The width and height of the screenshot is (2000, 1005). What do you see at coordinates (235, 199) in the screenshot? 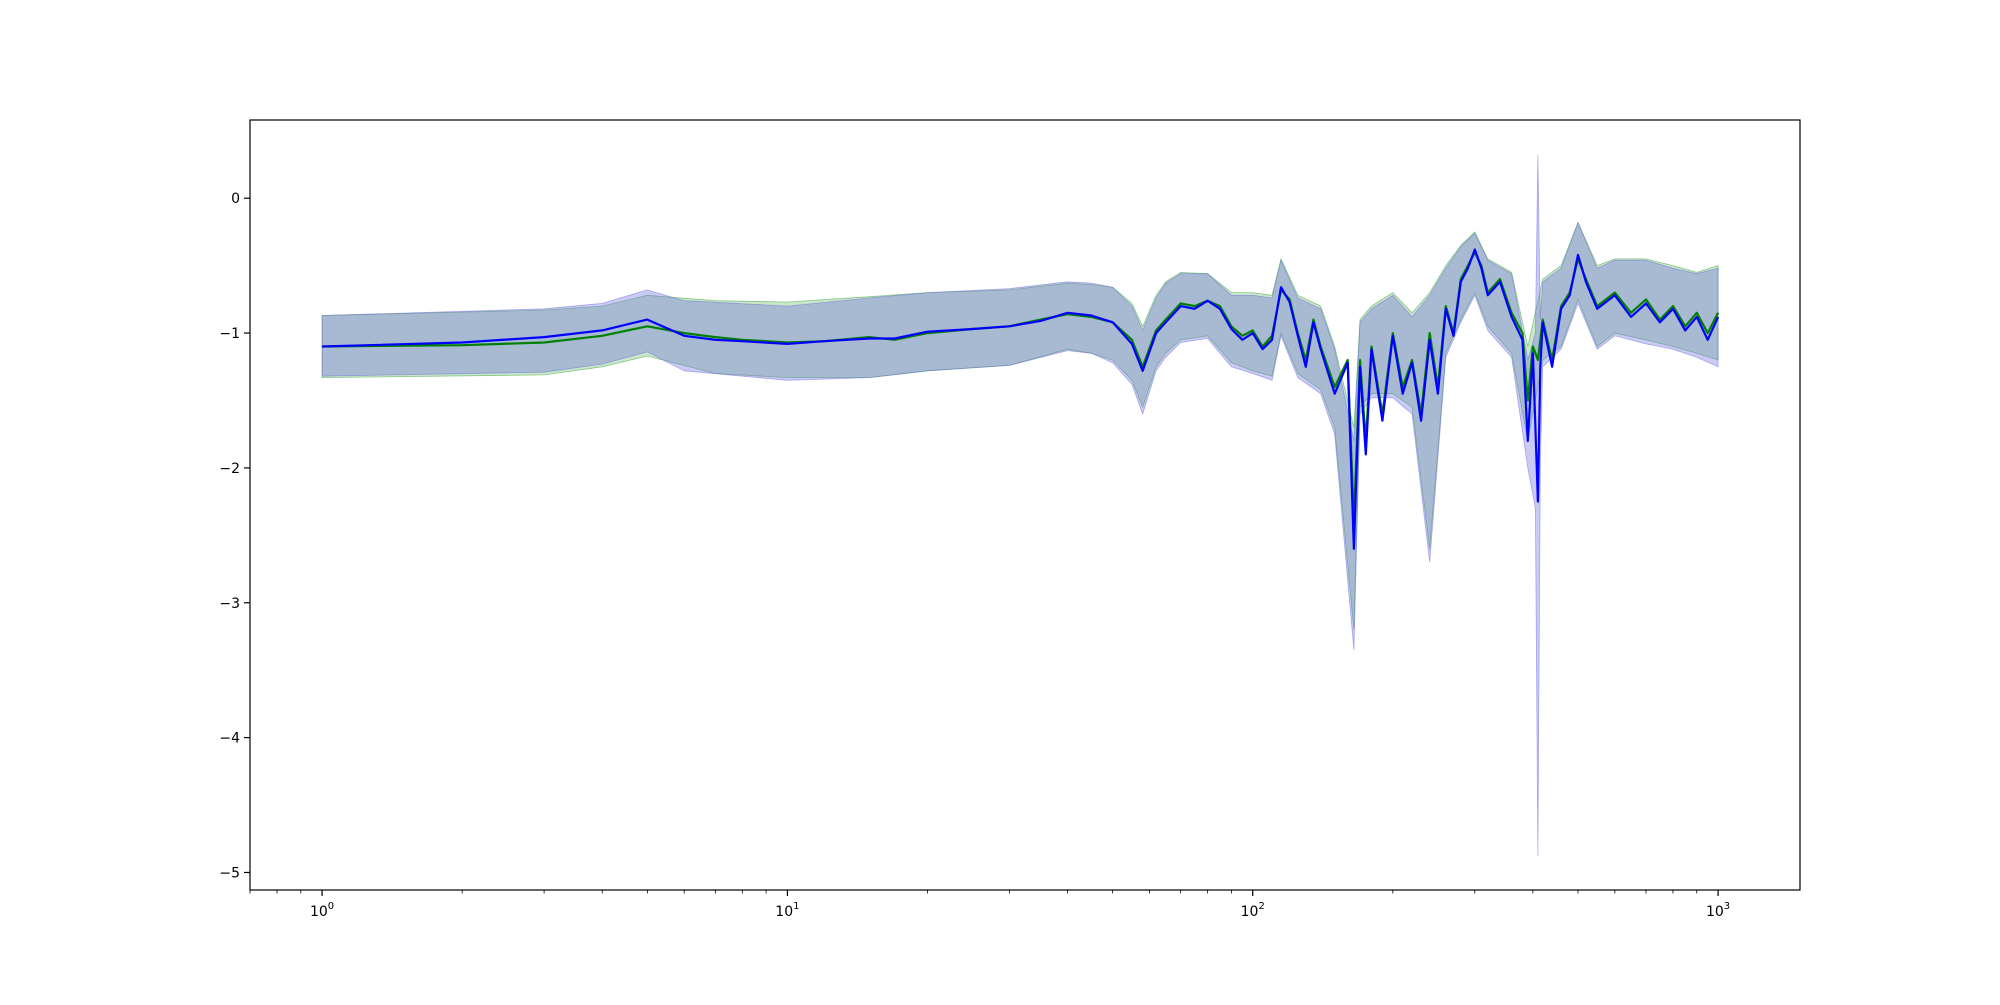
I see `y-tick-label: 0` at bounding box center [235, 199].